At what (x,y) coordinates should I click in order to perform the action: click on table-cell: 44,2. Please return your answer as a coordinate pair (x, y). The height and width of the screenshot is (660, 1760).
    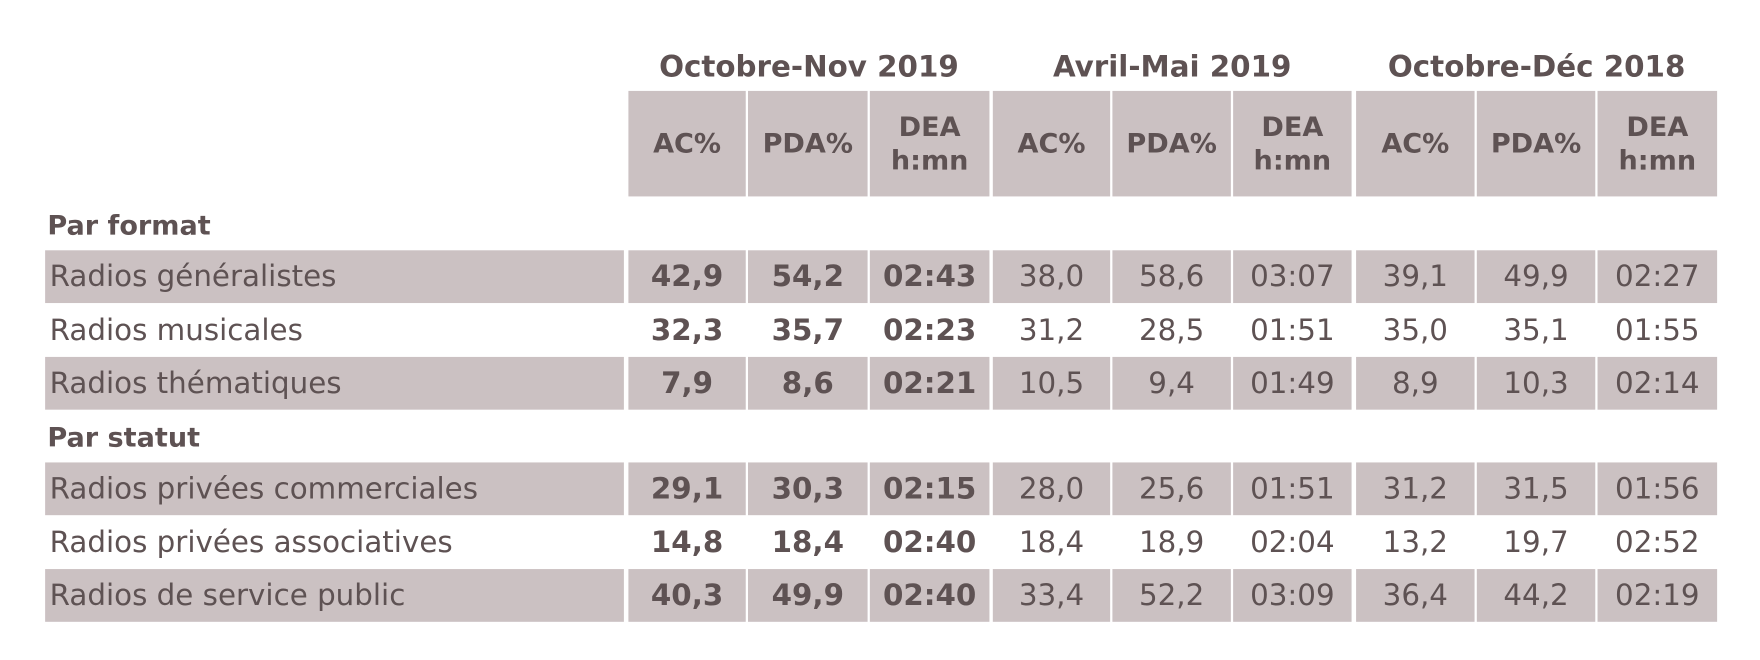
    Looking at the image, I should click on (1536, 595).